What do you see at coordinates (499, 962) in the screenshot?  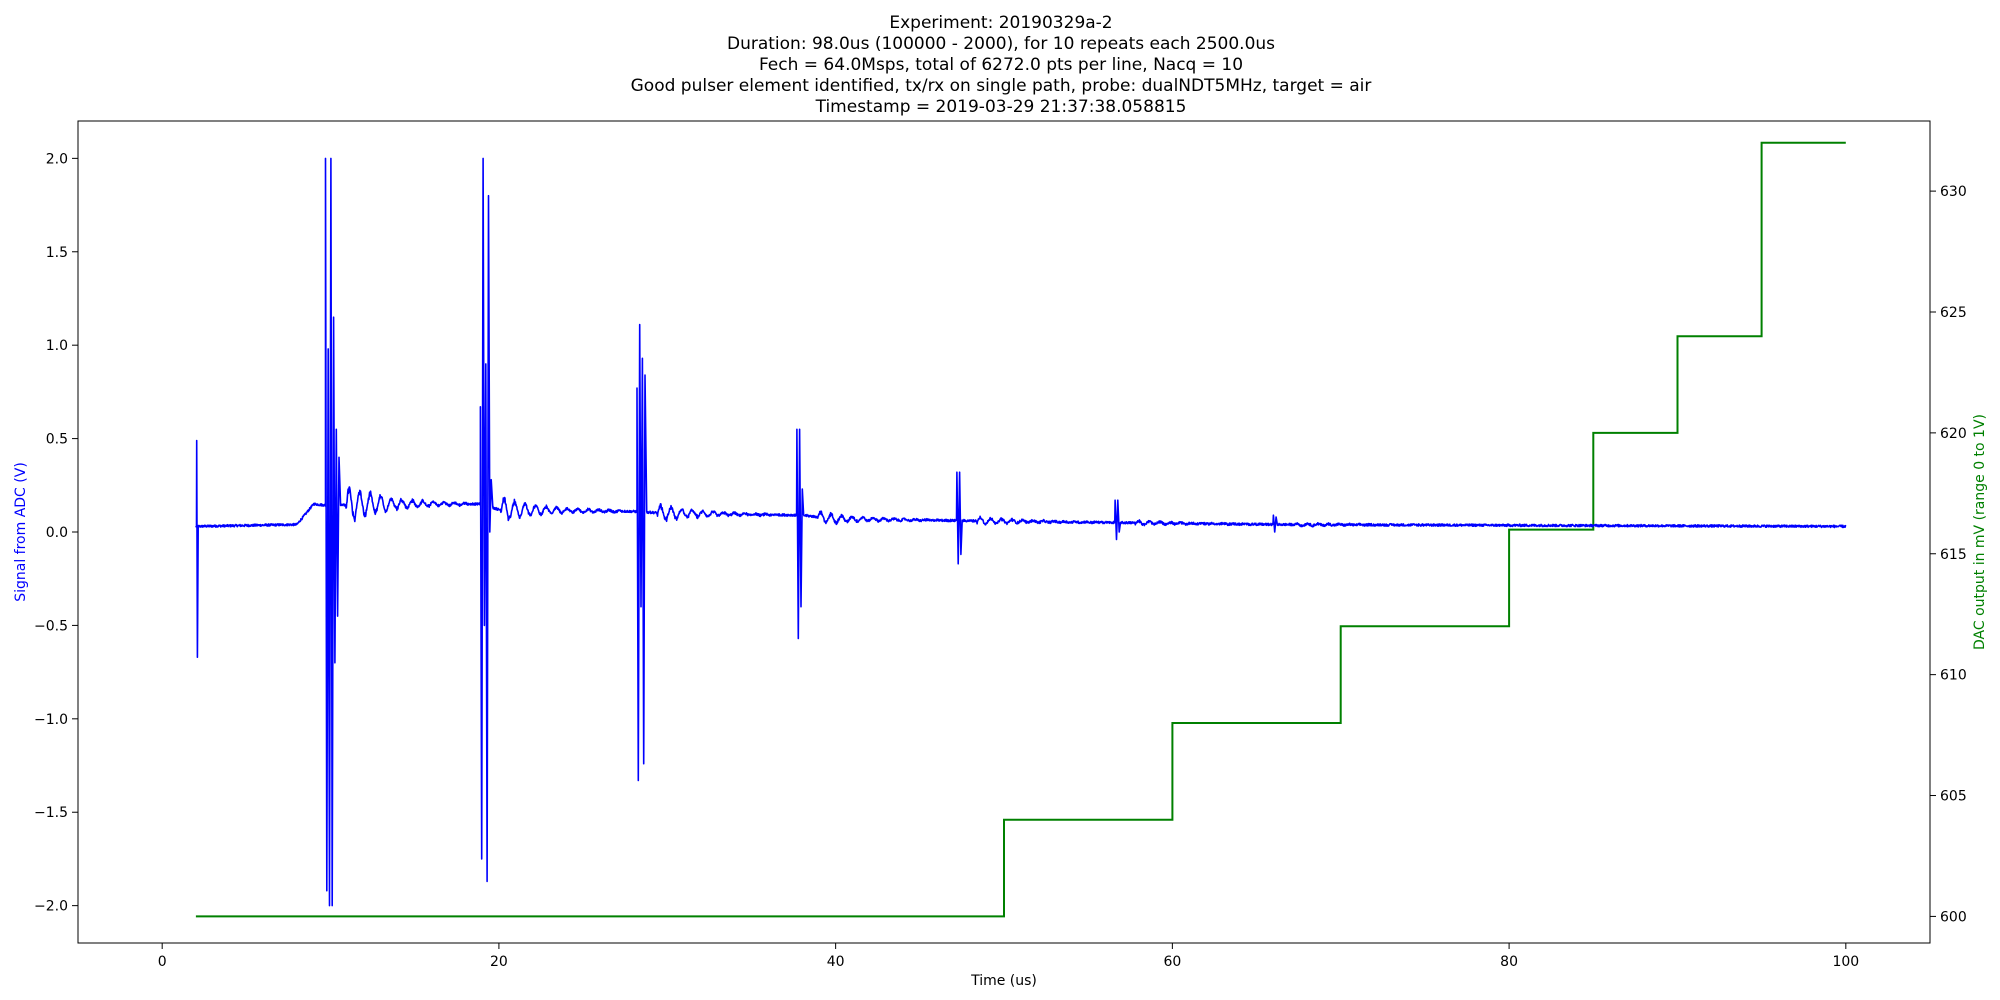 I see `x-tick-label: 20` at bounding box center [499, 962].